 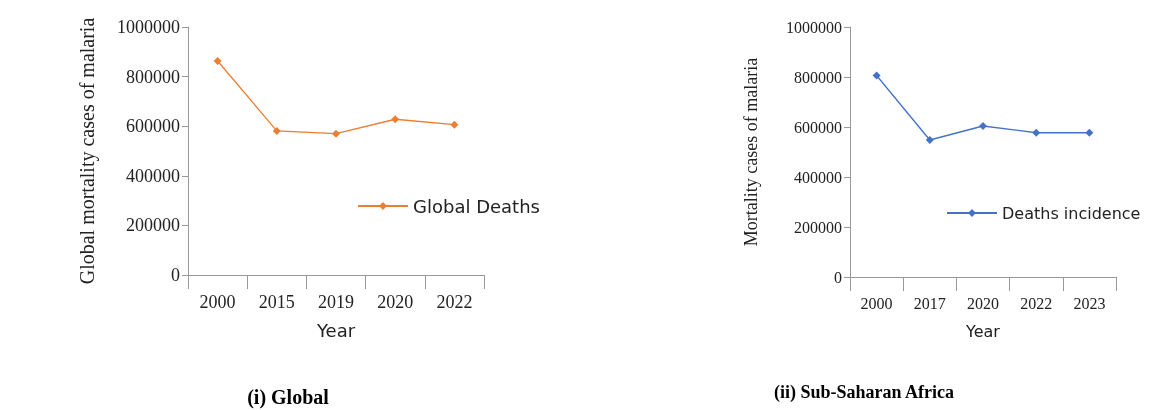 What do you see at coordinates (1089, 303) in the screenshot?
I see `x-tick-label: 2023` at bounding box center [1089, 303].